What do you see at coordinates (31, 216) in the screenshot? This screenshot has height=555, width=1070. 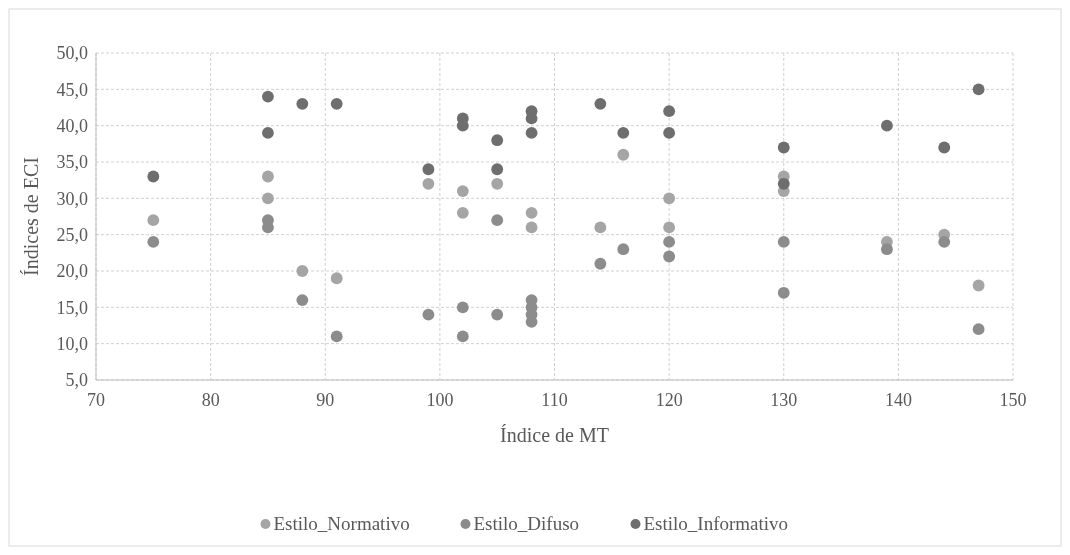 I see `y-axis-title: Índices de ECI` at bounding box center [31, 216].